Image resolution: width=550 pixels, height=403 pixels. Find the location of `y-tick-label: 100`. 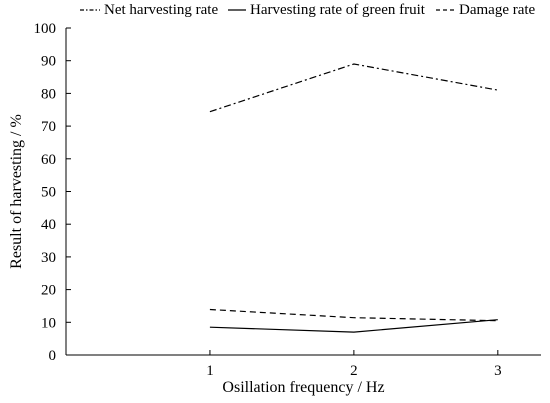

y-tick-label: 100 is located at coordinates (45, 29).